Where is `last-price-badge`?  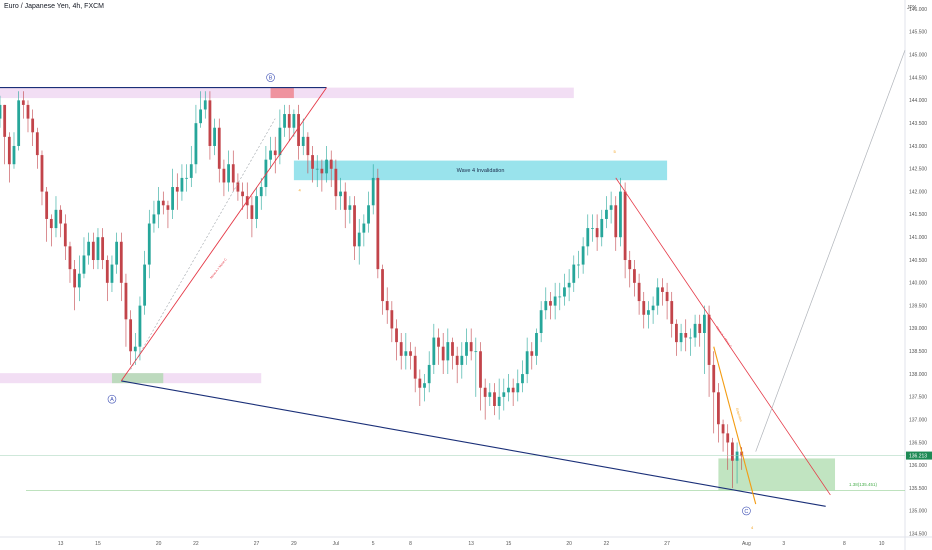
last-price-badge is located at coordinates (919, 455).